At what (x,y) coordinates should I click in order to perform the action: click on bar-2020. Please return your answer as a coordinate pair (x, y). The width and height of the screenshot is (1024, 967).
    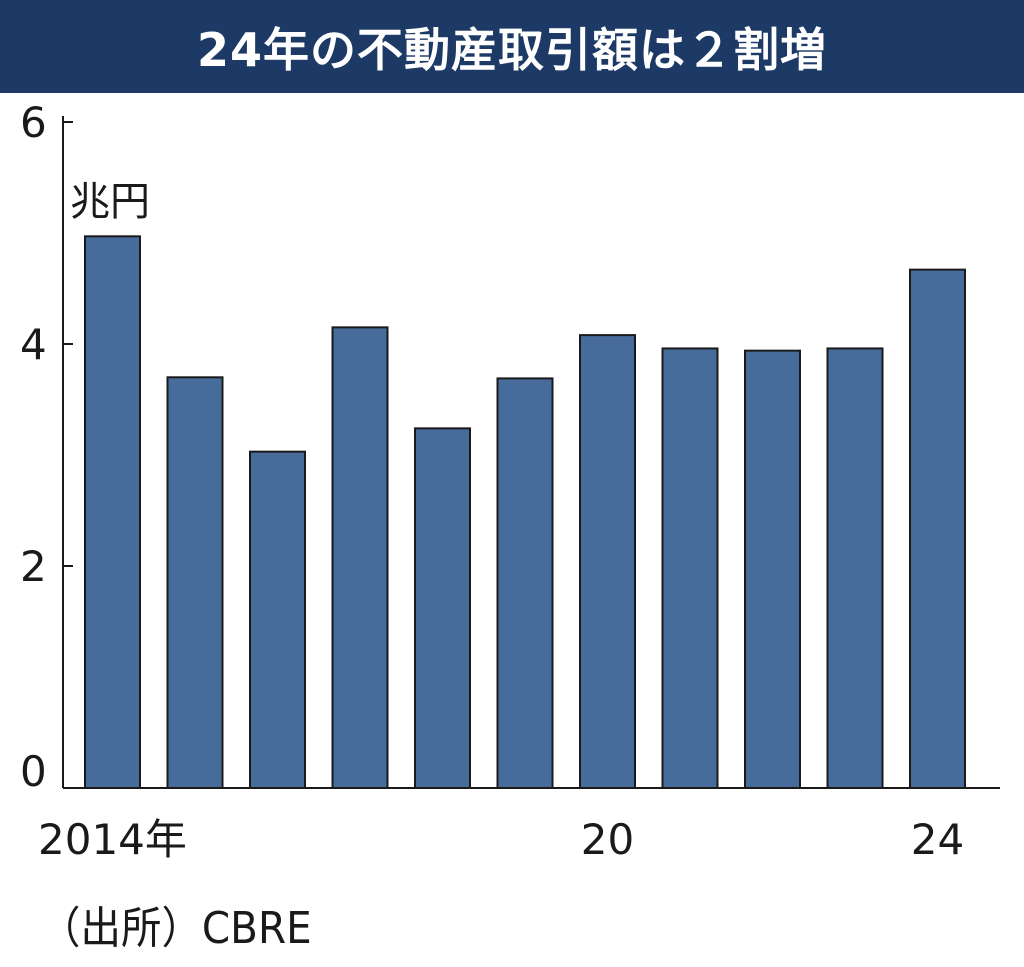
    Looking at the image, I should click on (607, 561).